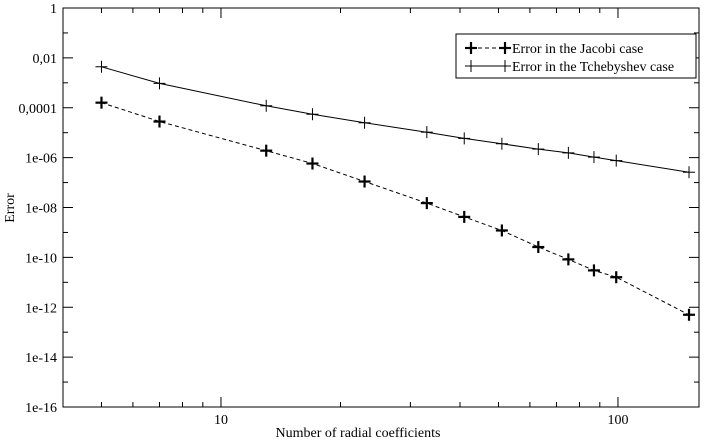  Describe the element at coordinates (41, 408) in the screenshot. I see `y-tick-label: 1e-16` at that location.